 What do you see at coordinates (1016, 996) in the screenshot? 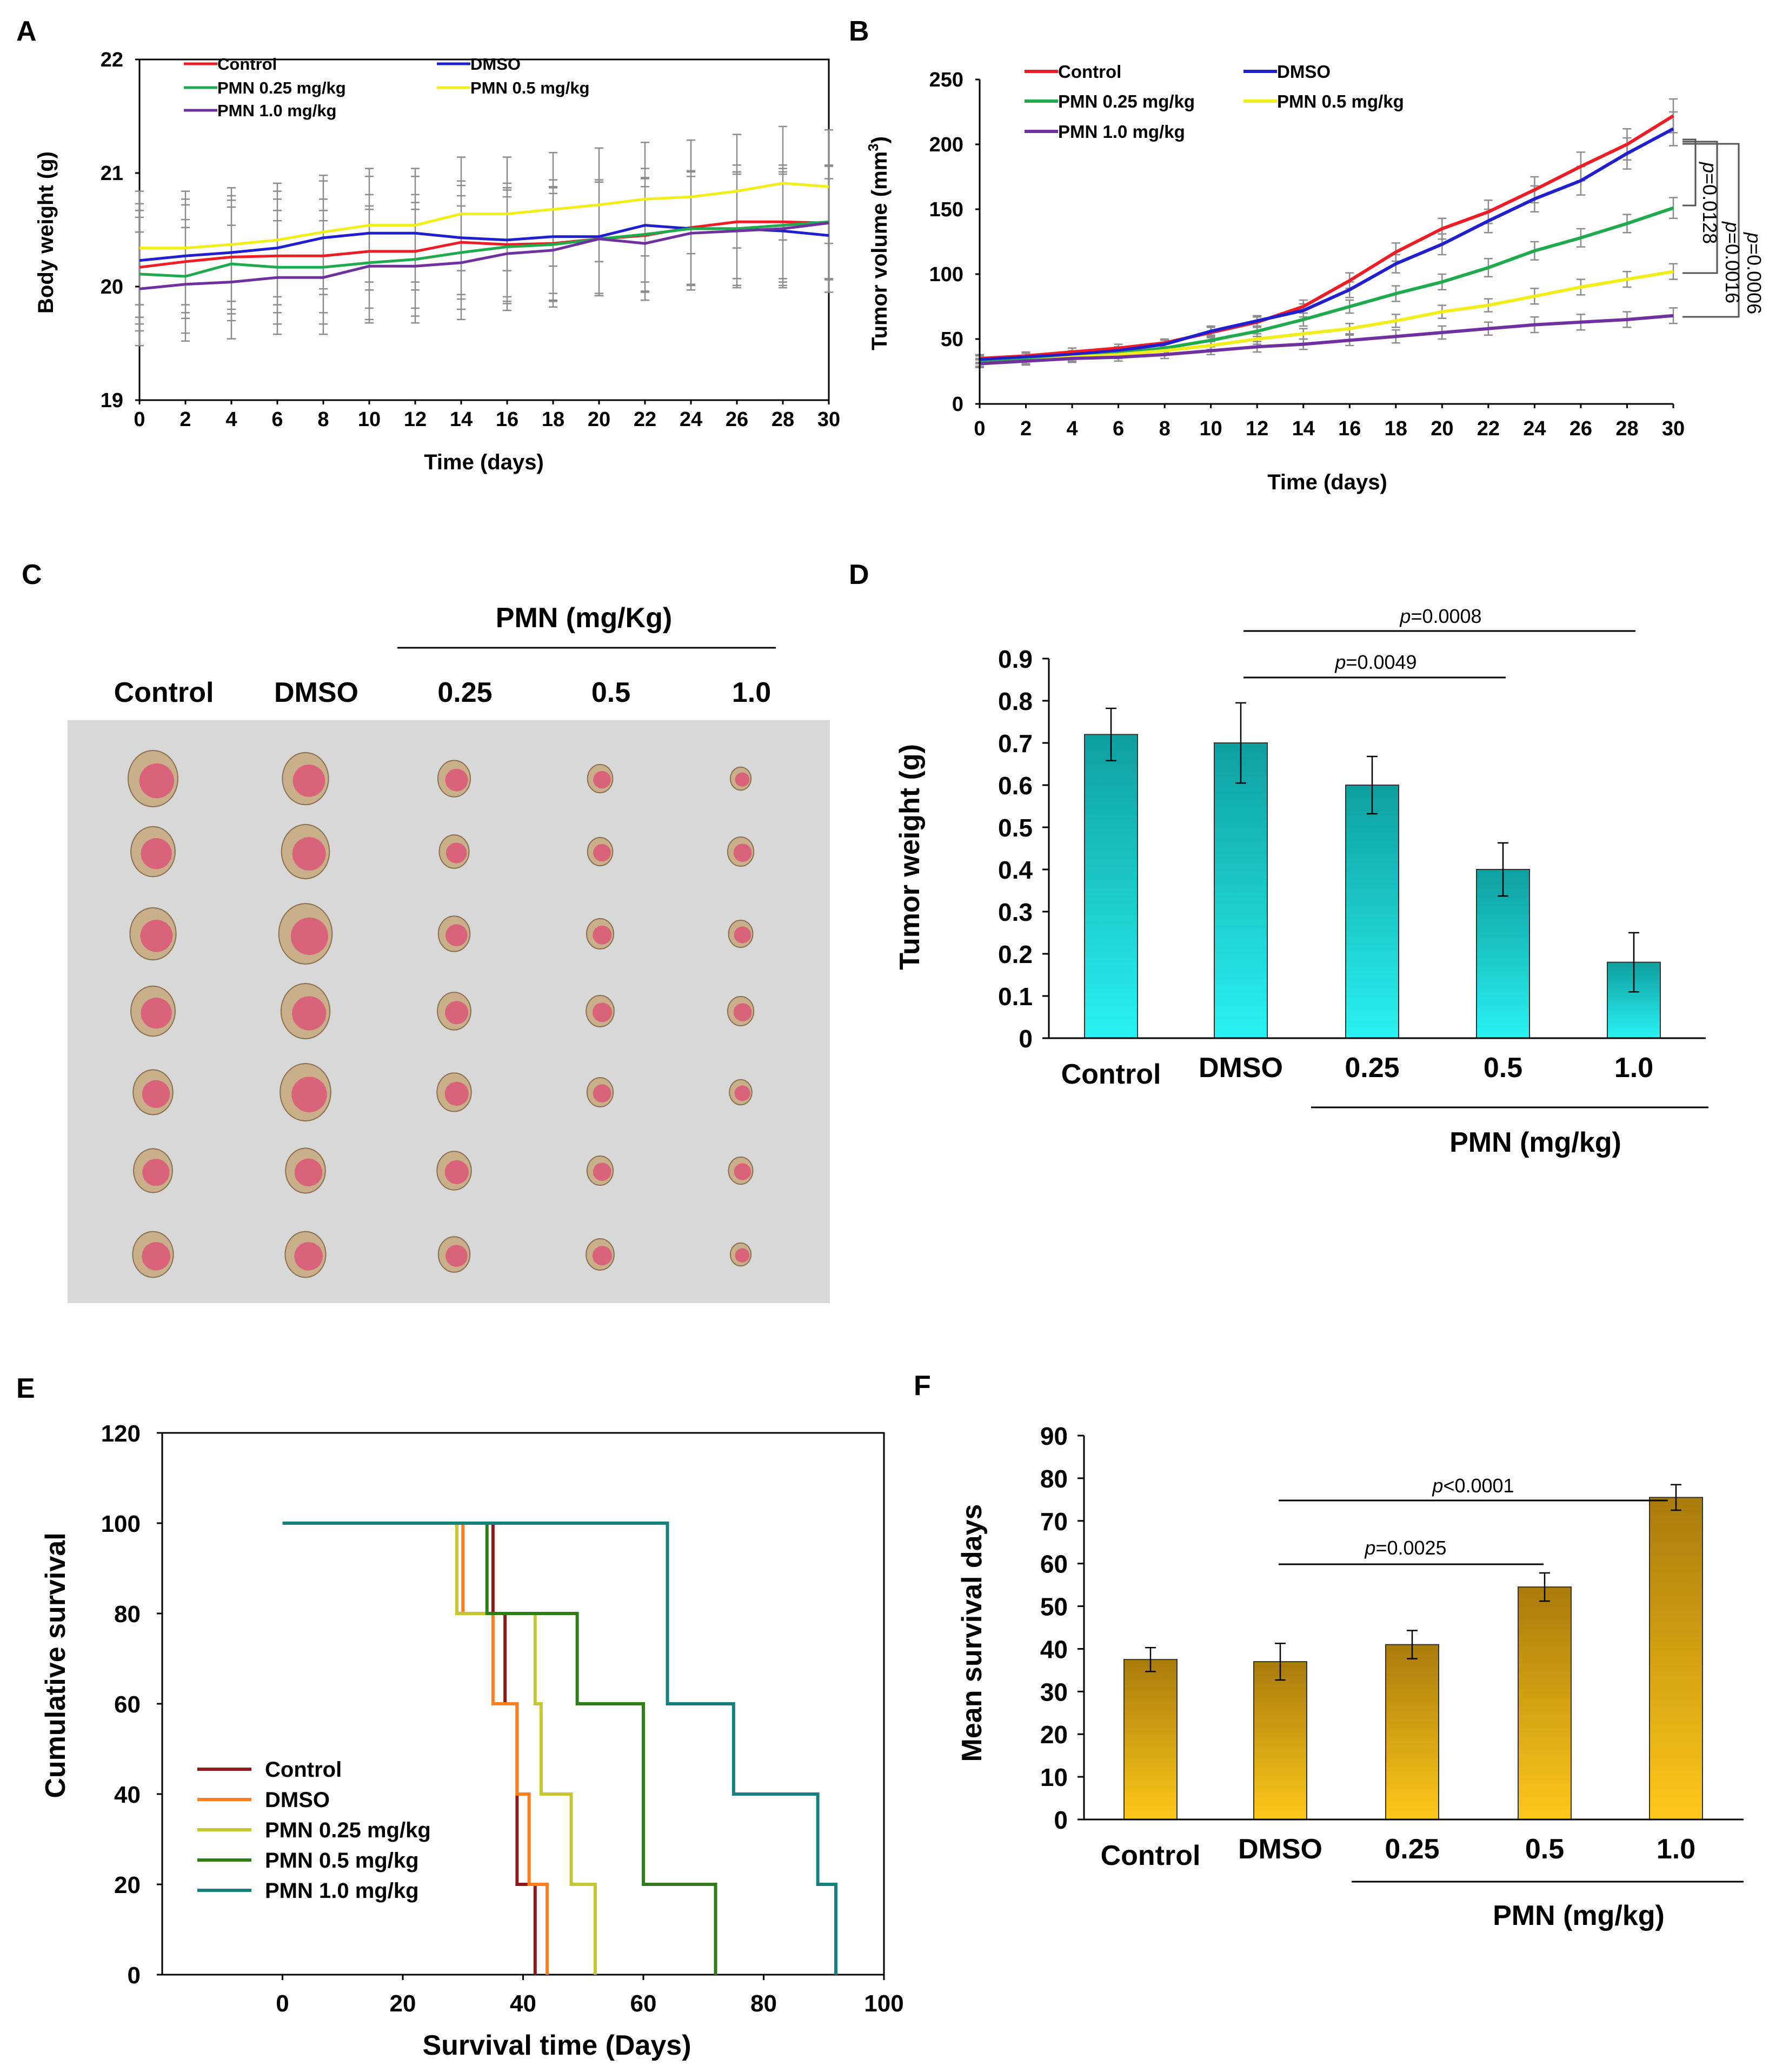
I see `panel-d-y-tick-label: 0.1` at bounding box center [1016, 996].